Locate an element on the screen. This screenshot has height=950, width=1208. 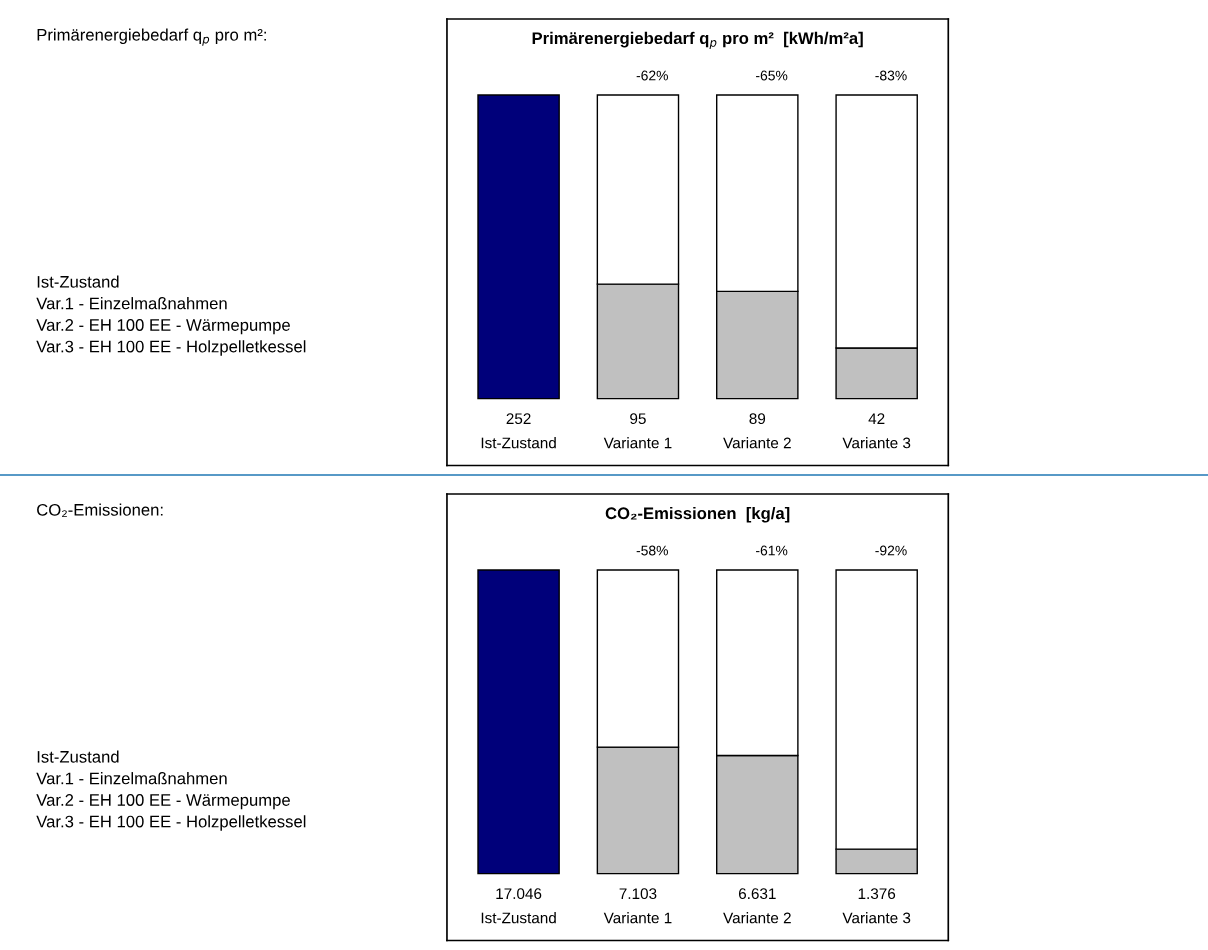
text: Primärenergiebedarf q$_{p}$ pro m²: is located at coordinates (151, 37).